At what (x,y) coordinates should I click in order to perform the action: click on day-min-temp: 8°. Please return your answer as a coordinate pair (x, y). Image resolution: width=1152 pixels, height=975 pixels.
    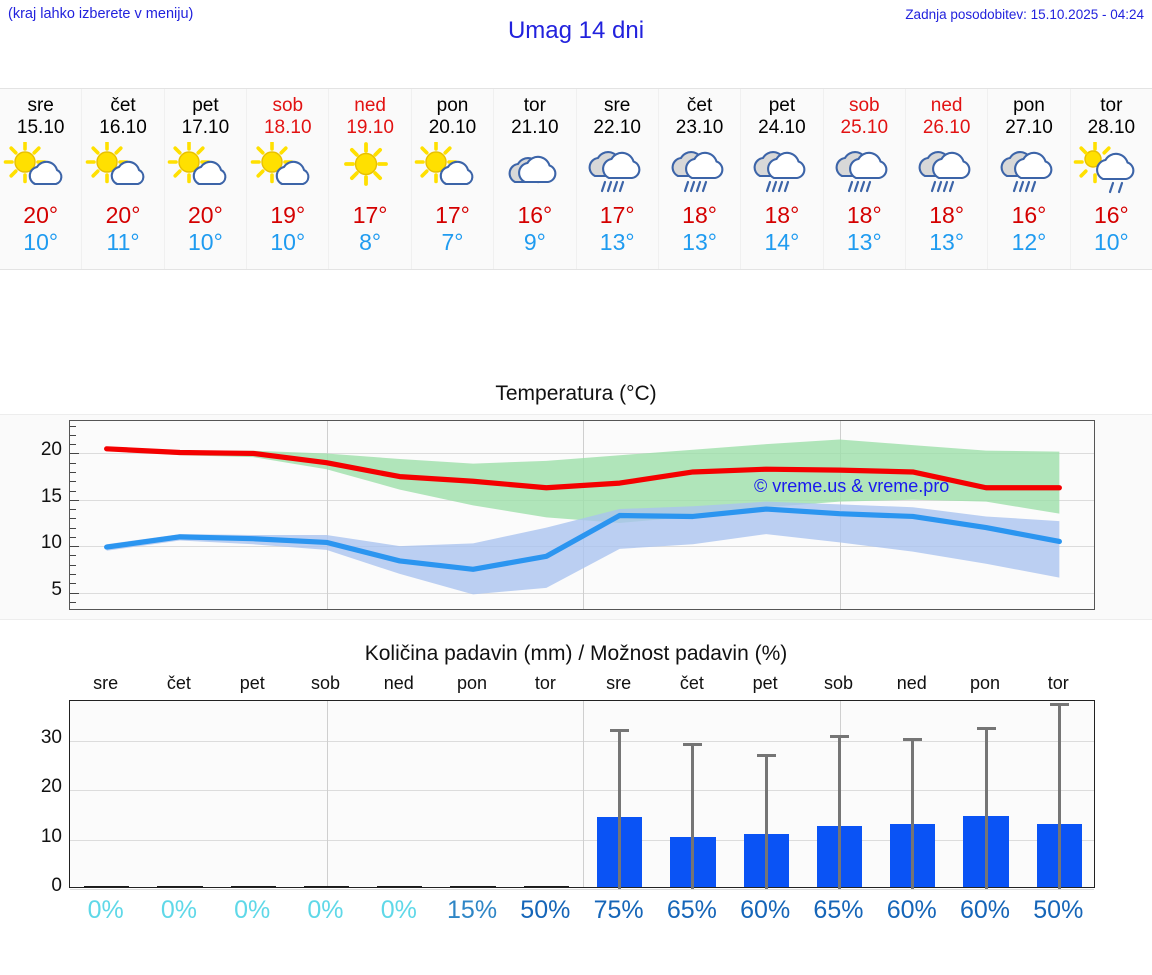
    Looking at the image, I should click on (370, 242).